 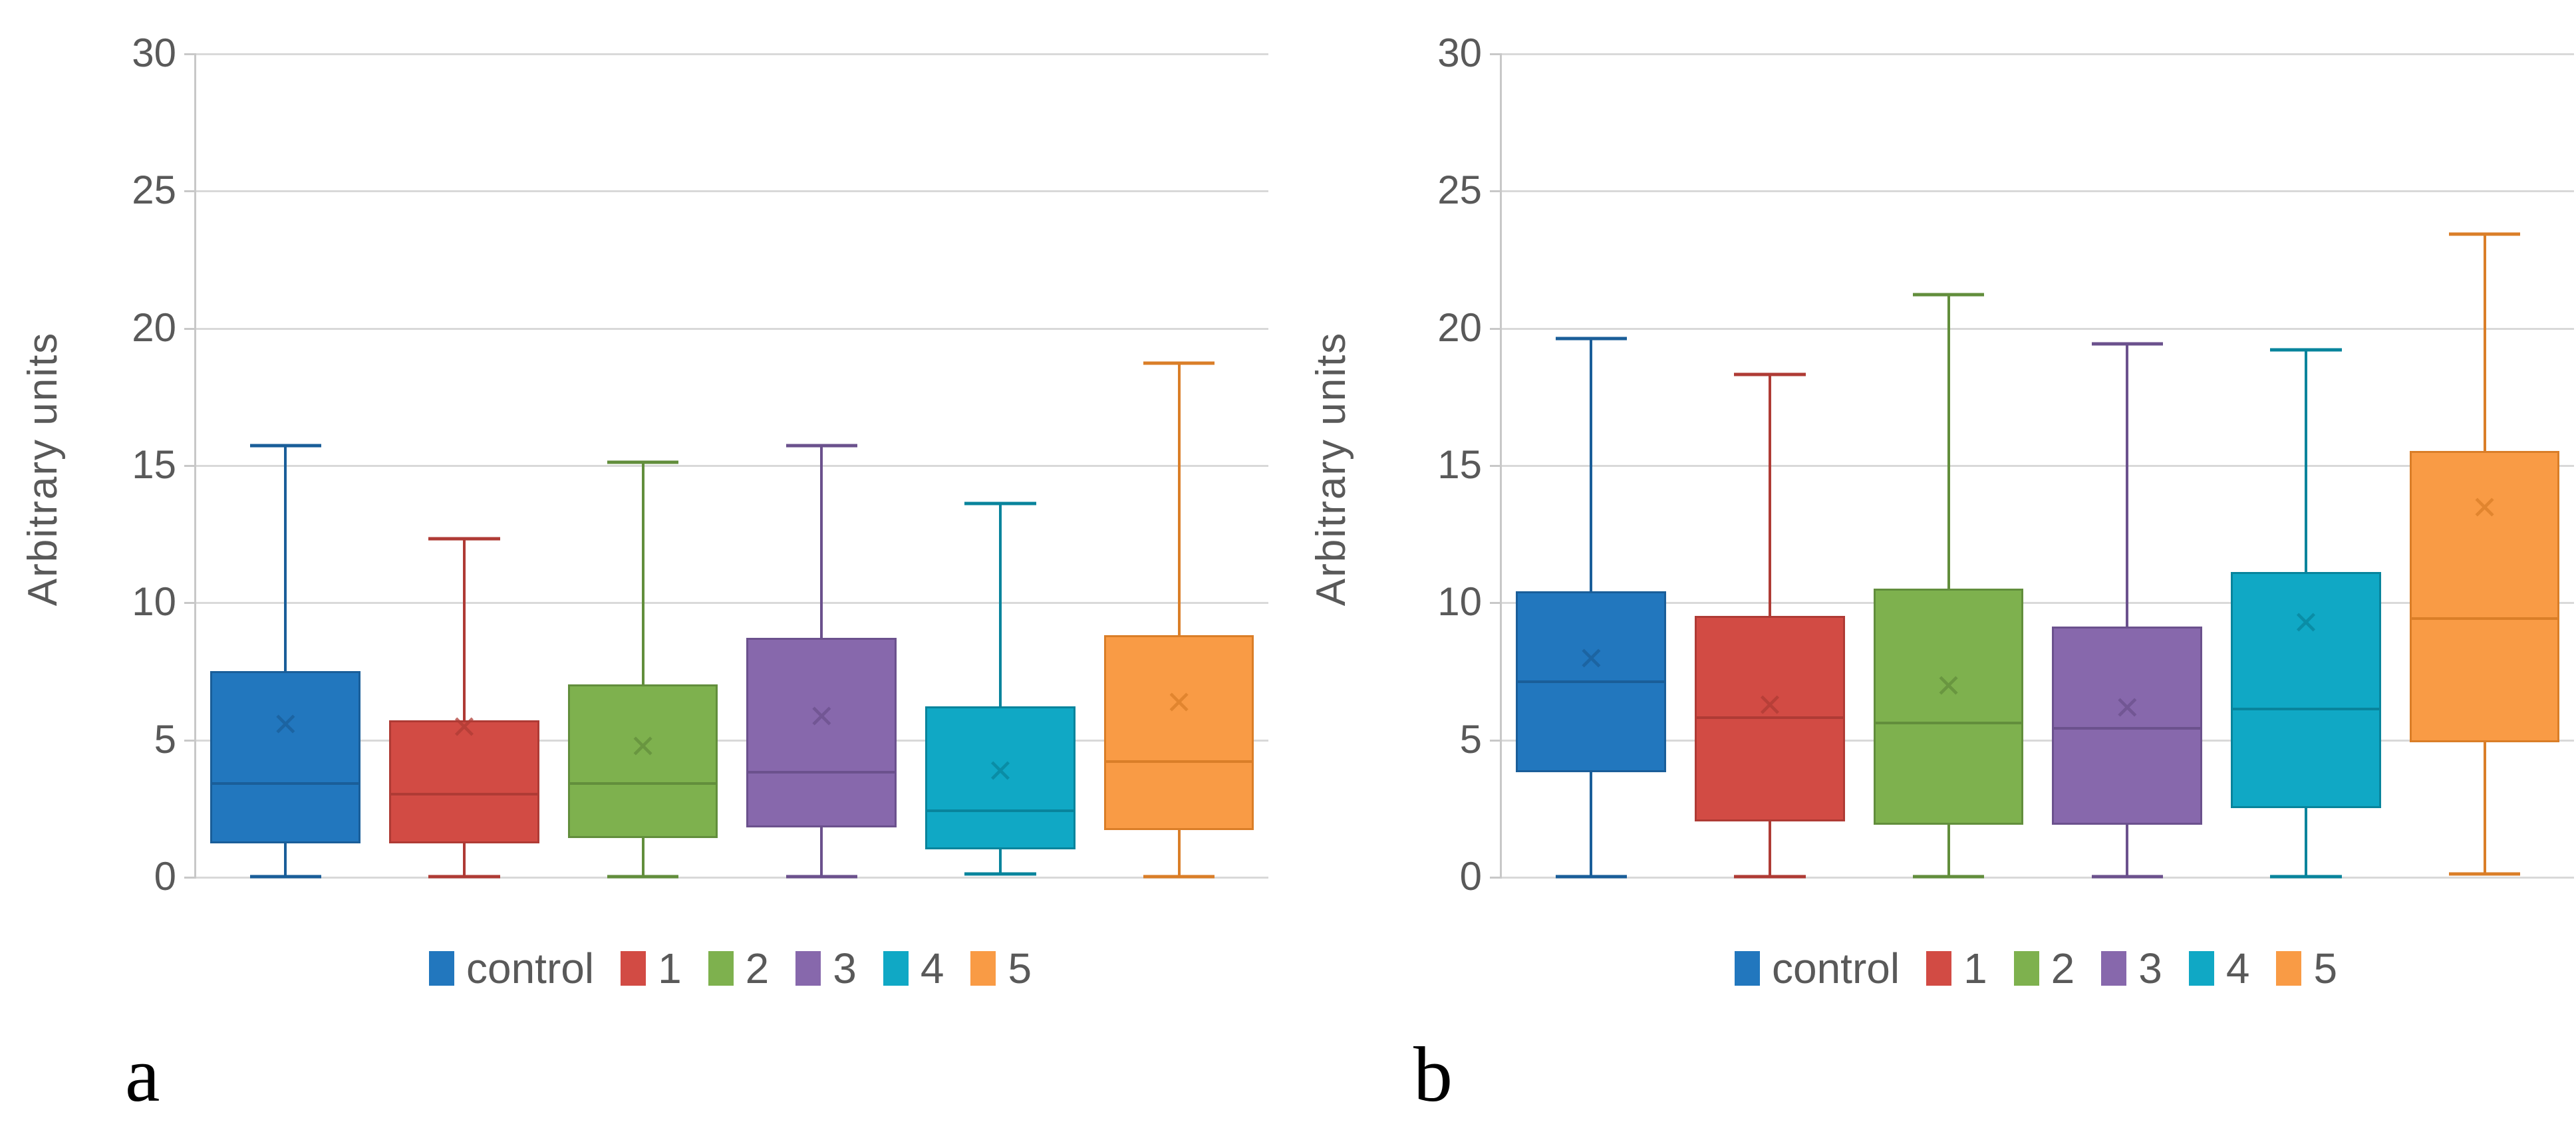 I want to click on box-group-4: ✕, so click(x=1000, y=465).